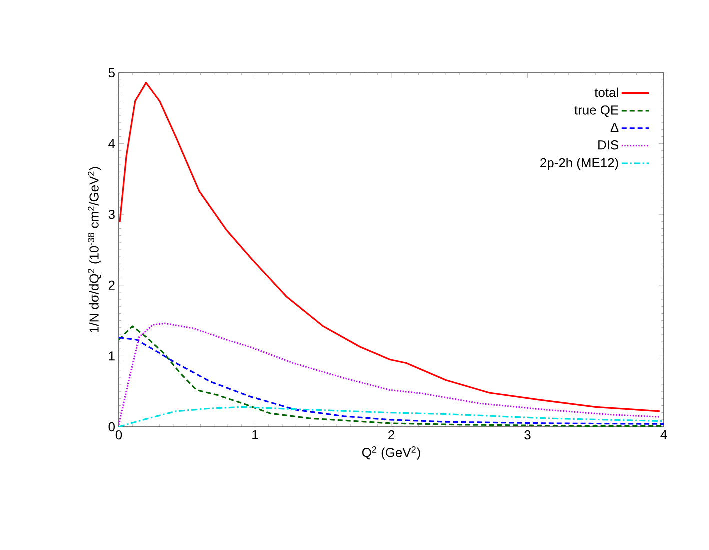 The width and height of the screenshot is (709, 550). What do you see at coordinates (579, 164) in the screenshot?
I see `legend-label: 2p-2h (ME12)` at bounding box center [579, 164].